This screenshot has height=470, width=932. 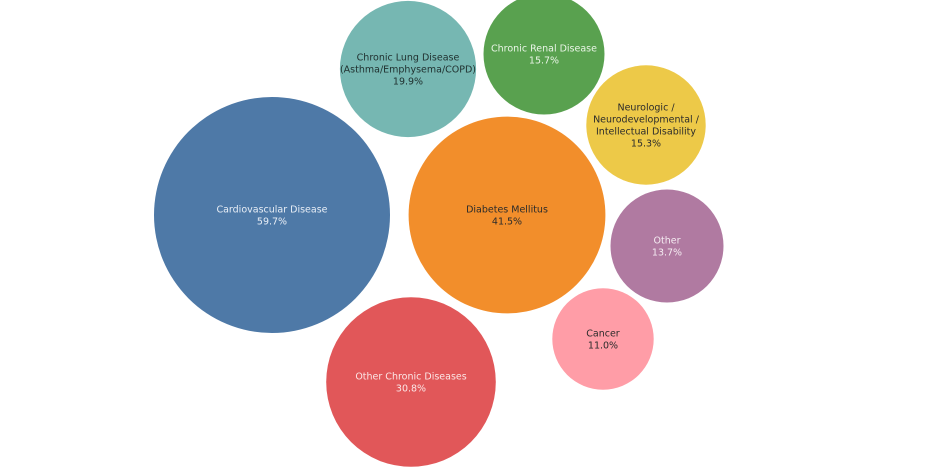 I want to click on bubble-category-label: Diabetes Mellitus, so click(x=507, y=210).